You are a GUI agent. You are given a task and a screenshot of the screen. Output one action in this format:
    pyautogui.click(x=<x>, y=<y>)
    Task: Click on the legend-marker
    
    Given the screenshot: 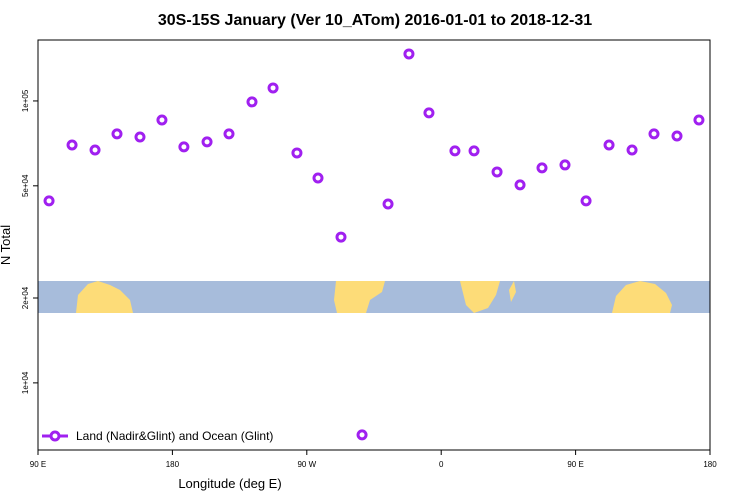 What is the action you would take?
    pyautogui.click(x=55, y=436)
    